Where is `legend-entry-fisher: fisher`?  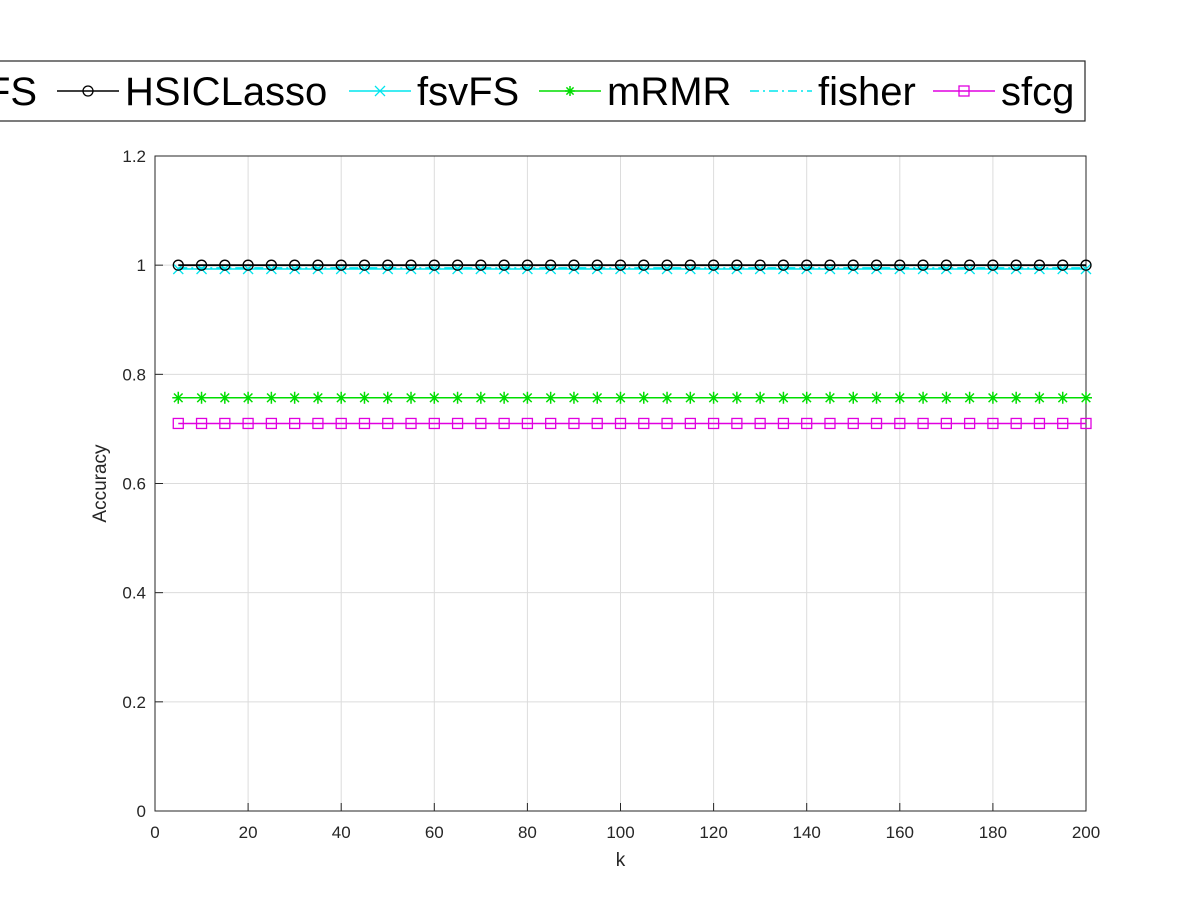
legend-entry-fisher: fisher is located at coordinates (833, 92).